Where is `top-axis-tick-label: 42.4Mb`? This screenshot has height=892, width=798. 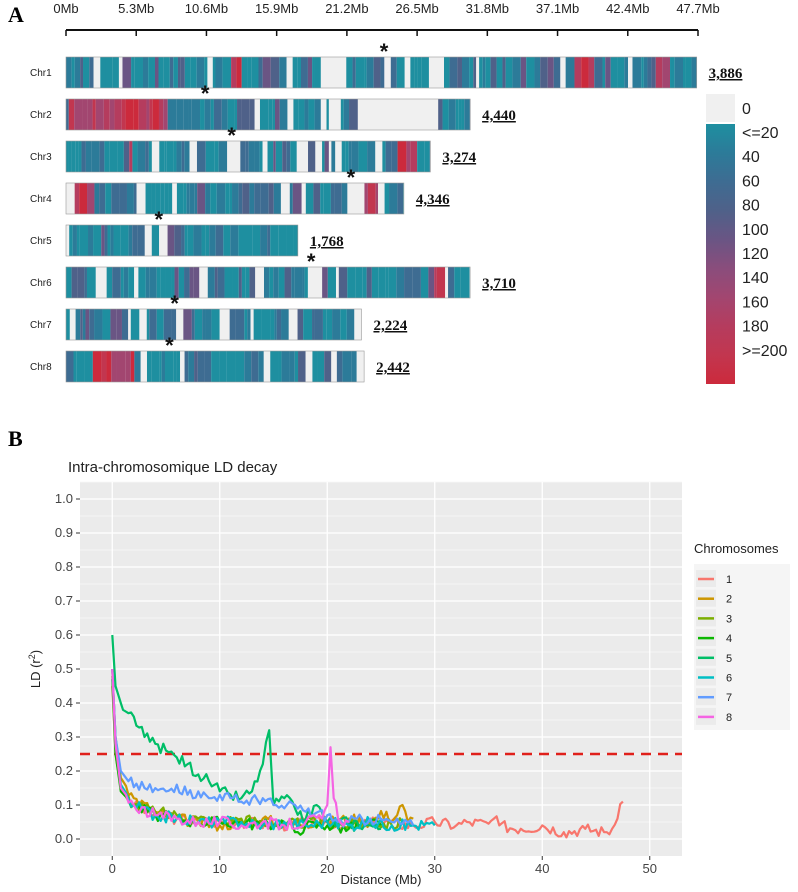 top-axis-tick-label: 42.4Mb is located at coordinates (627, 8).